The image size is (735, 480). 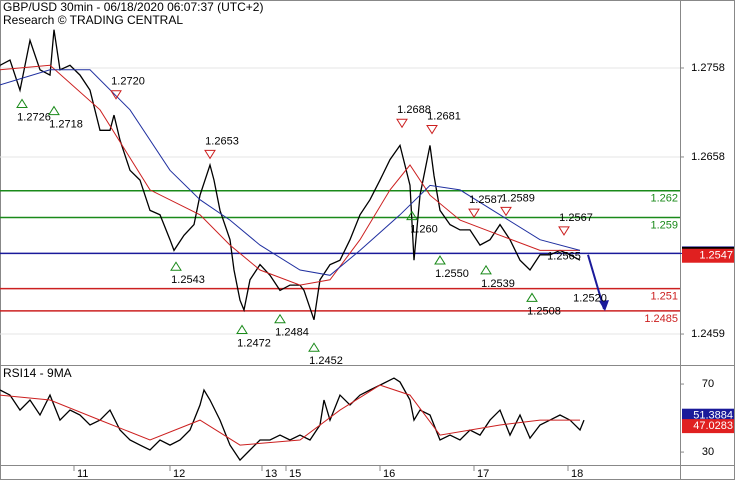 What do you see at coordinates (708, 68) in the screenshot?
I see `y-tick-label: 1.2758` at bounding box center [708, 68].